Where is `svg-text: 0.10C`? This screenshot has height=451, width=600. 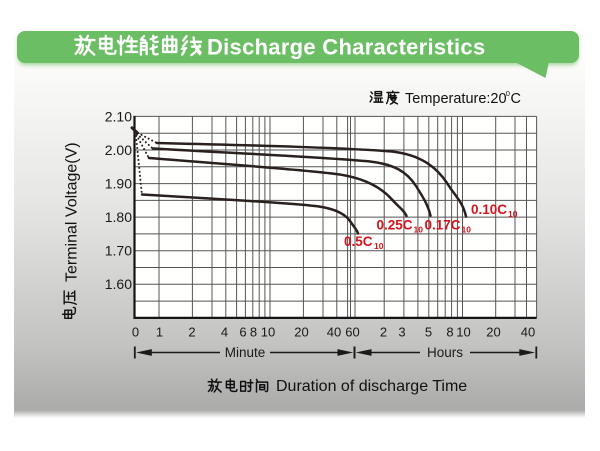 svg-text: 0.10C is located at coordinates (489, 209).